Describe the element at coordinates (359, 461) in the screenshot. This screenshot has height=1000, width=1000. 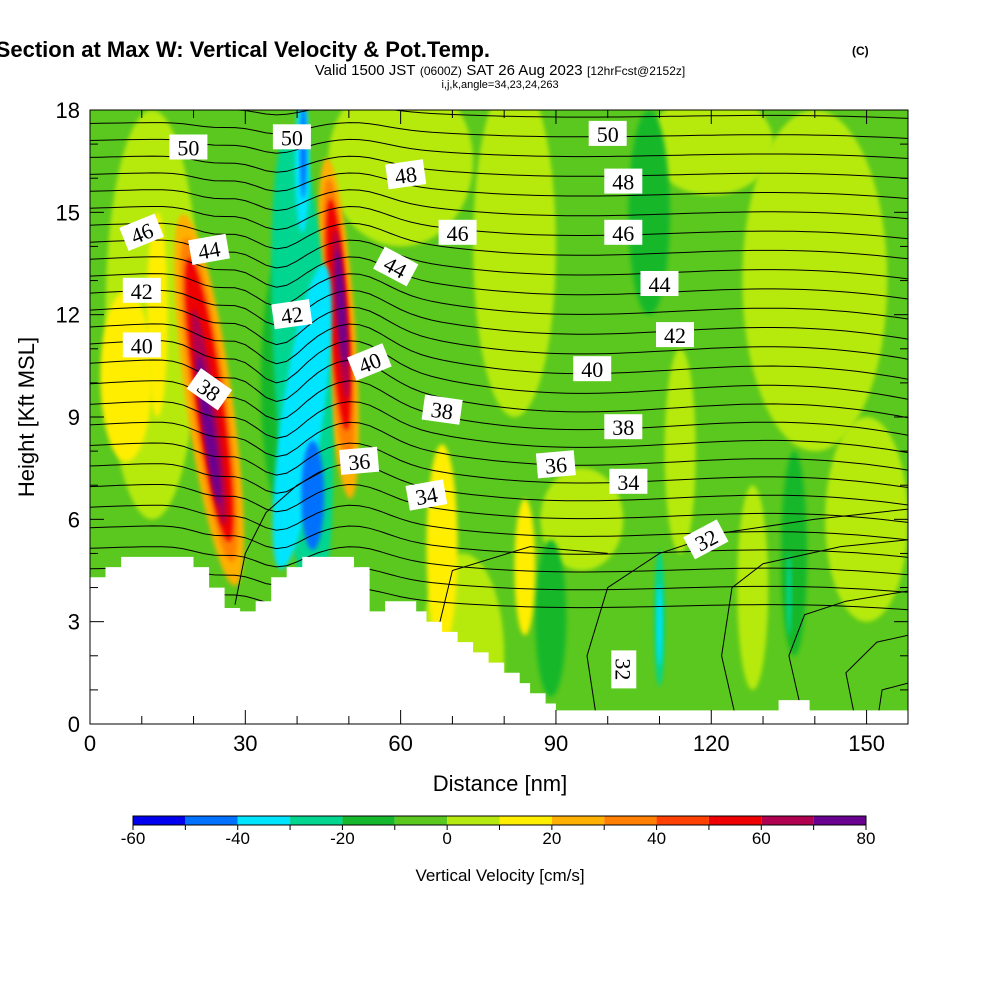
I see `theta-label-text: 36` at that location.